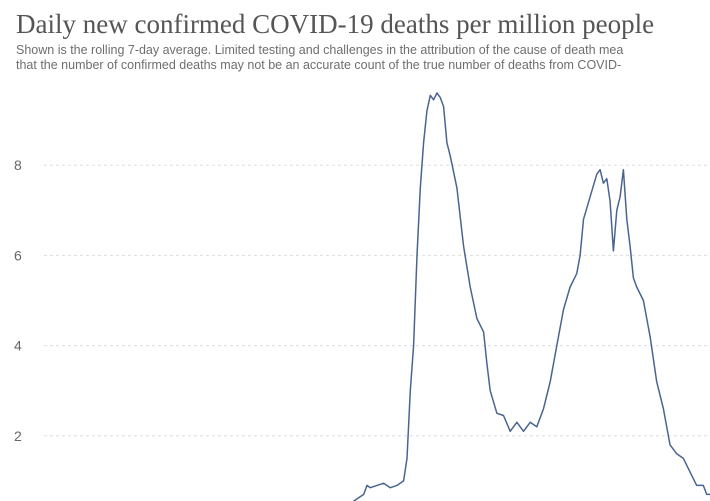  Describe the element at coordinates (18, 346) in the screenshot. I see `y-tick-label: 4` at that location.